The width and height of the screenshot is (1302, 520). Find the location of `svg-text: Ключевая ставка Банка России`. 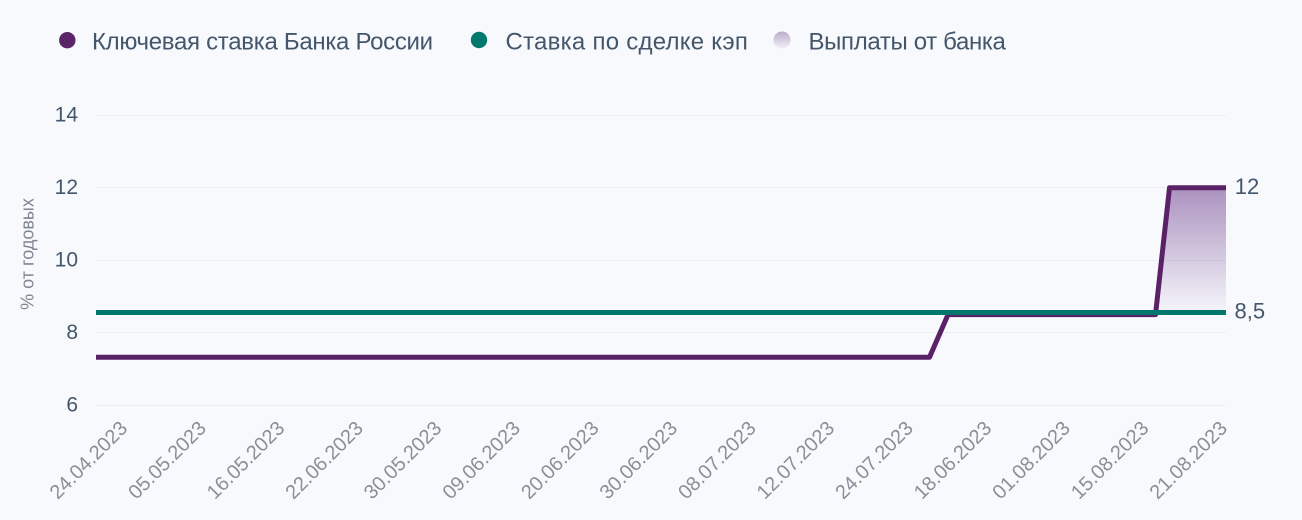

svg-text: Ключевая ставка Банка России is located at coordinates (262, 42).